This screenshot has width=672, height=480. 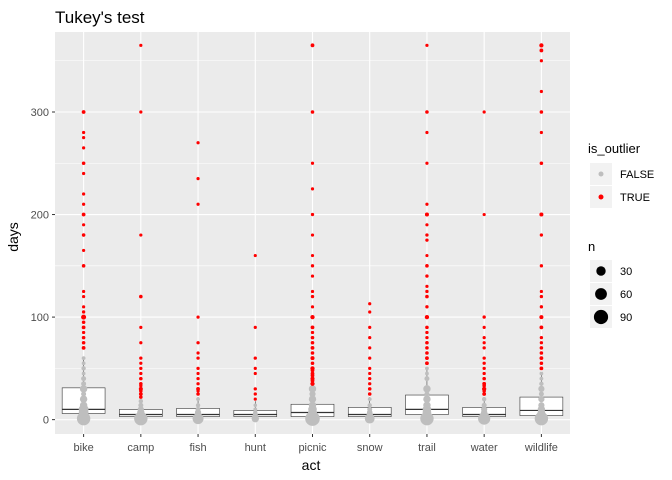 I want to click on x-tick-label: picnic, so click(x=312, y=448).